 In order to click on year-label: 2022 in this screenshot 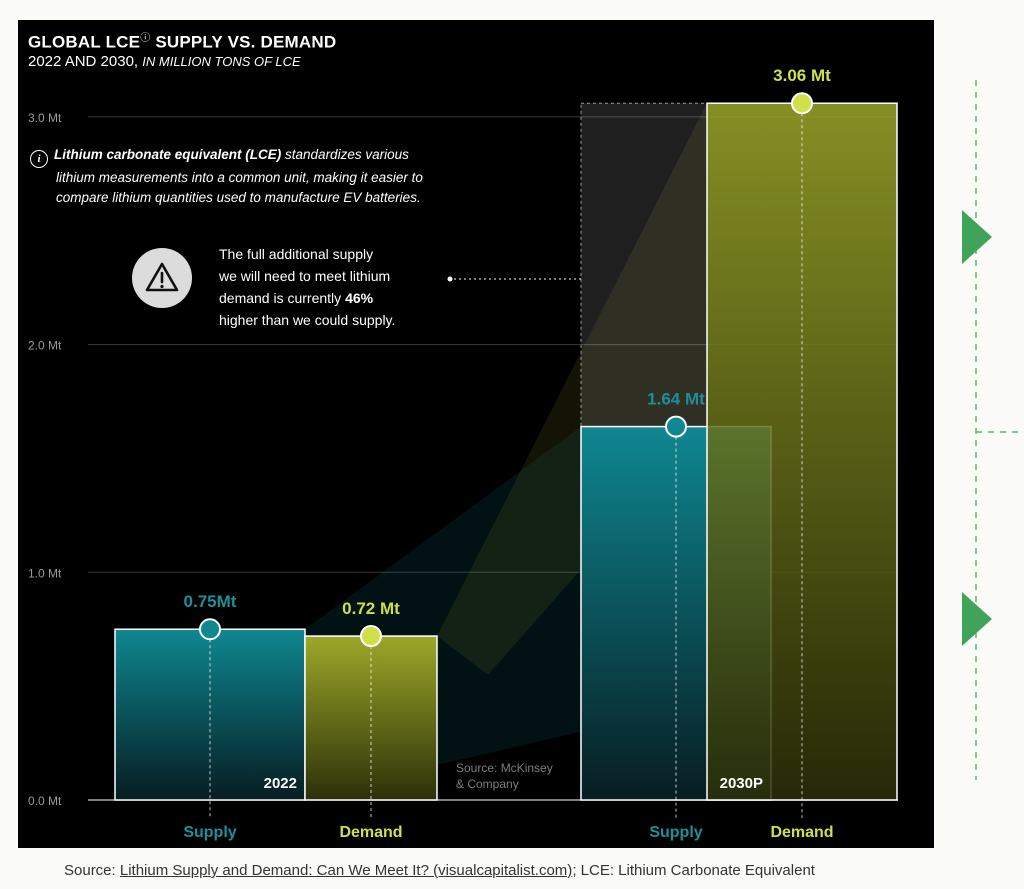, I will do `click(280, 783)`.